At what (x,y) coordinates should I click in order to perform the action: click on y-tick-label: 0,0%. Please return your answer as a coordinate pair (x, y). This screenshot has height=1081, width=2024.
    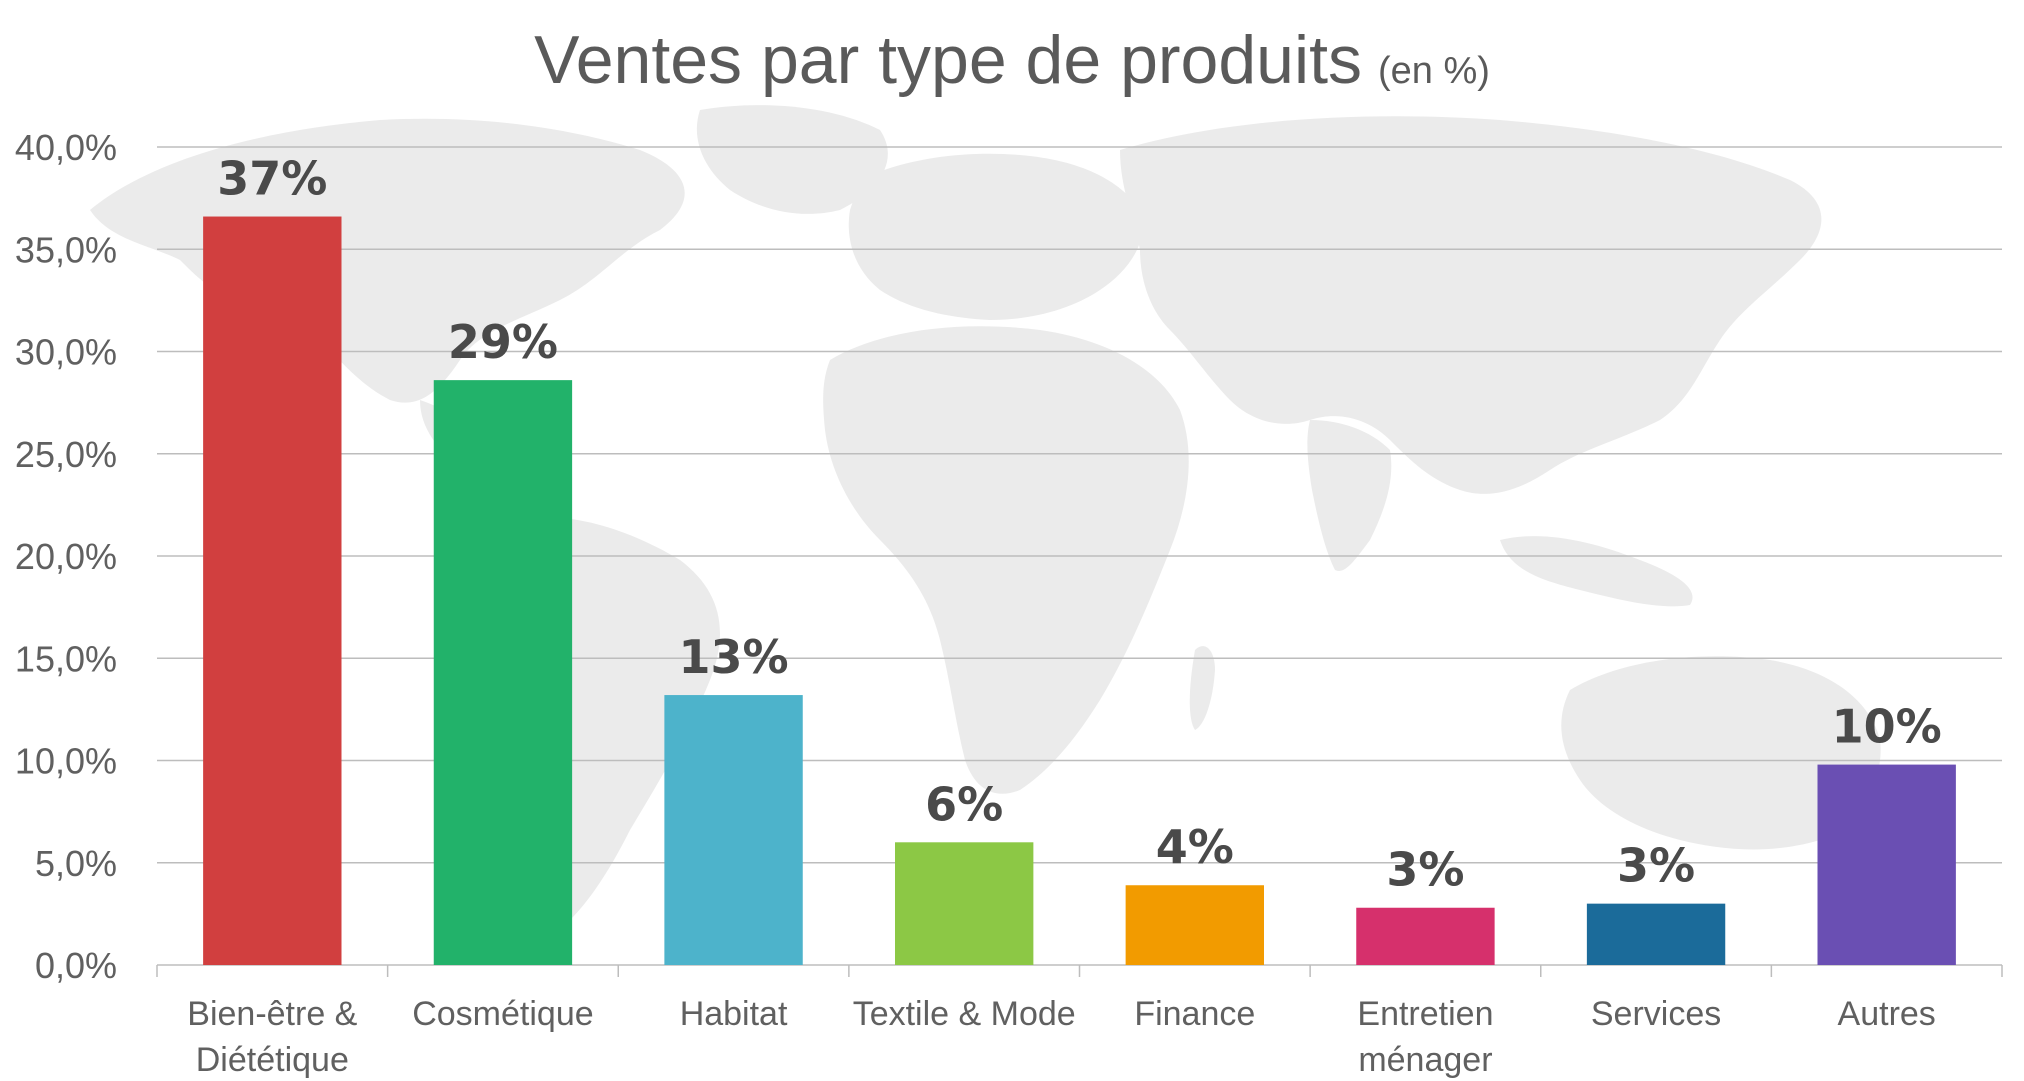
    Looking at the image, I should click on (76, 965).